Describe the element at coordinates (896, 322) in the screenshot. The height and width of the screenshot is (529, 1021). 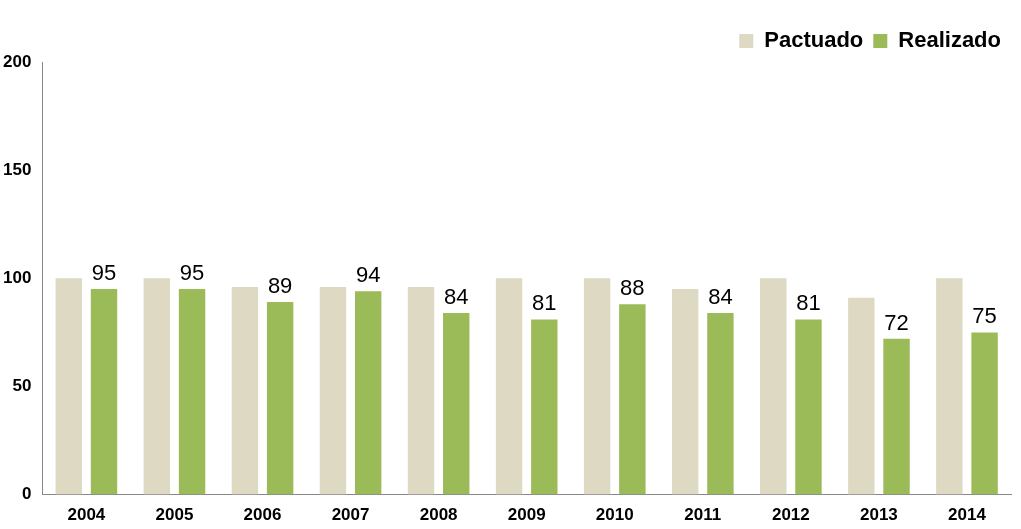
I see `data-label: 72` at that location.